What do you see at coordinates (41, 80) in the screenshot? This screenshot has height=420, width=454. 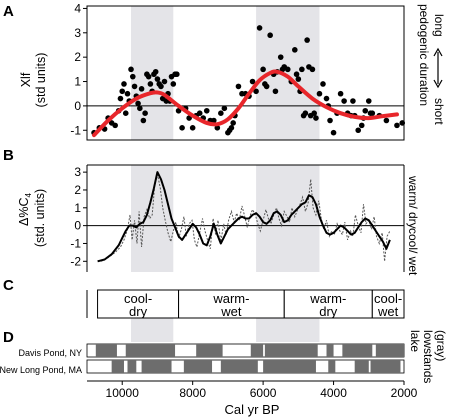 I see `panel-a-ylabel-2: (std units)` at bounding box center [41, 80].